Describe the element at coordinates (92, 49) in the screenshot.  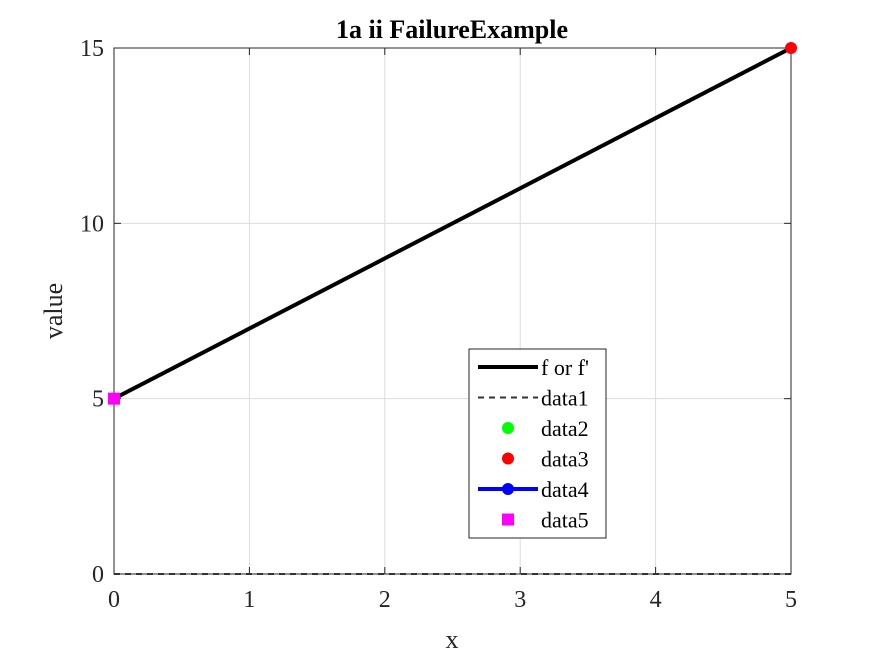
I see `y-tick-label: 15` at that location.